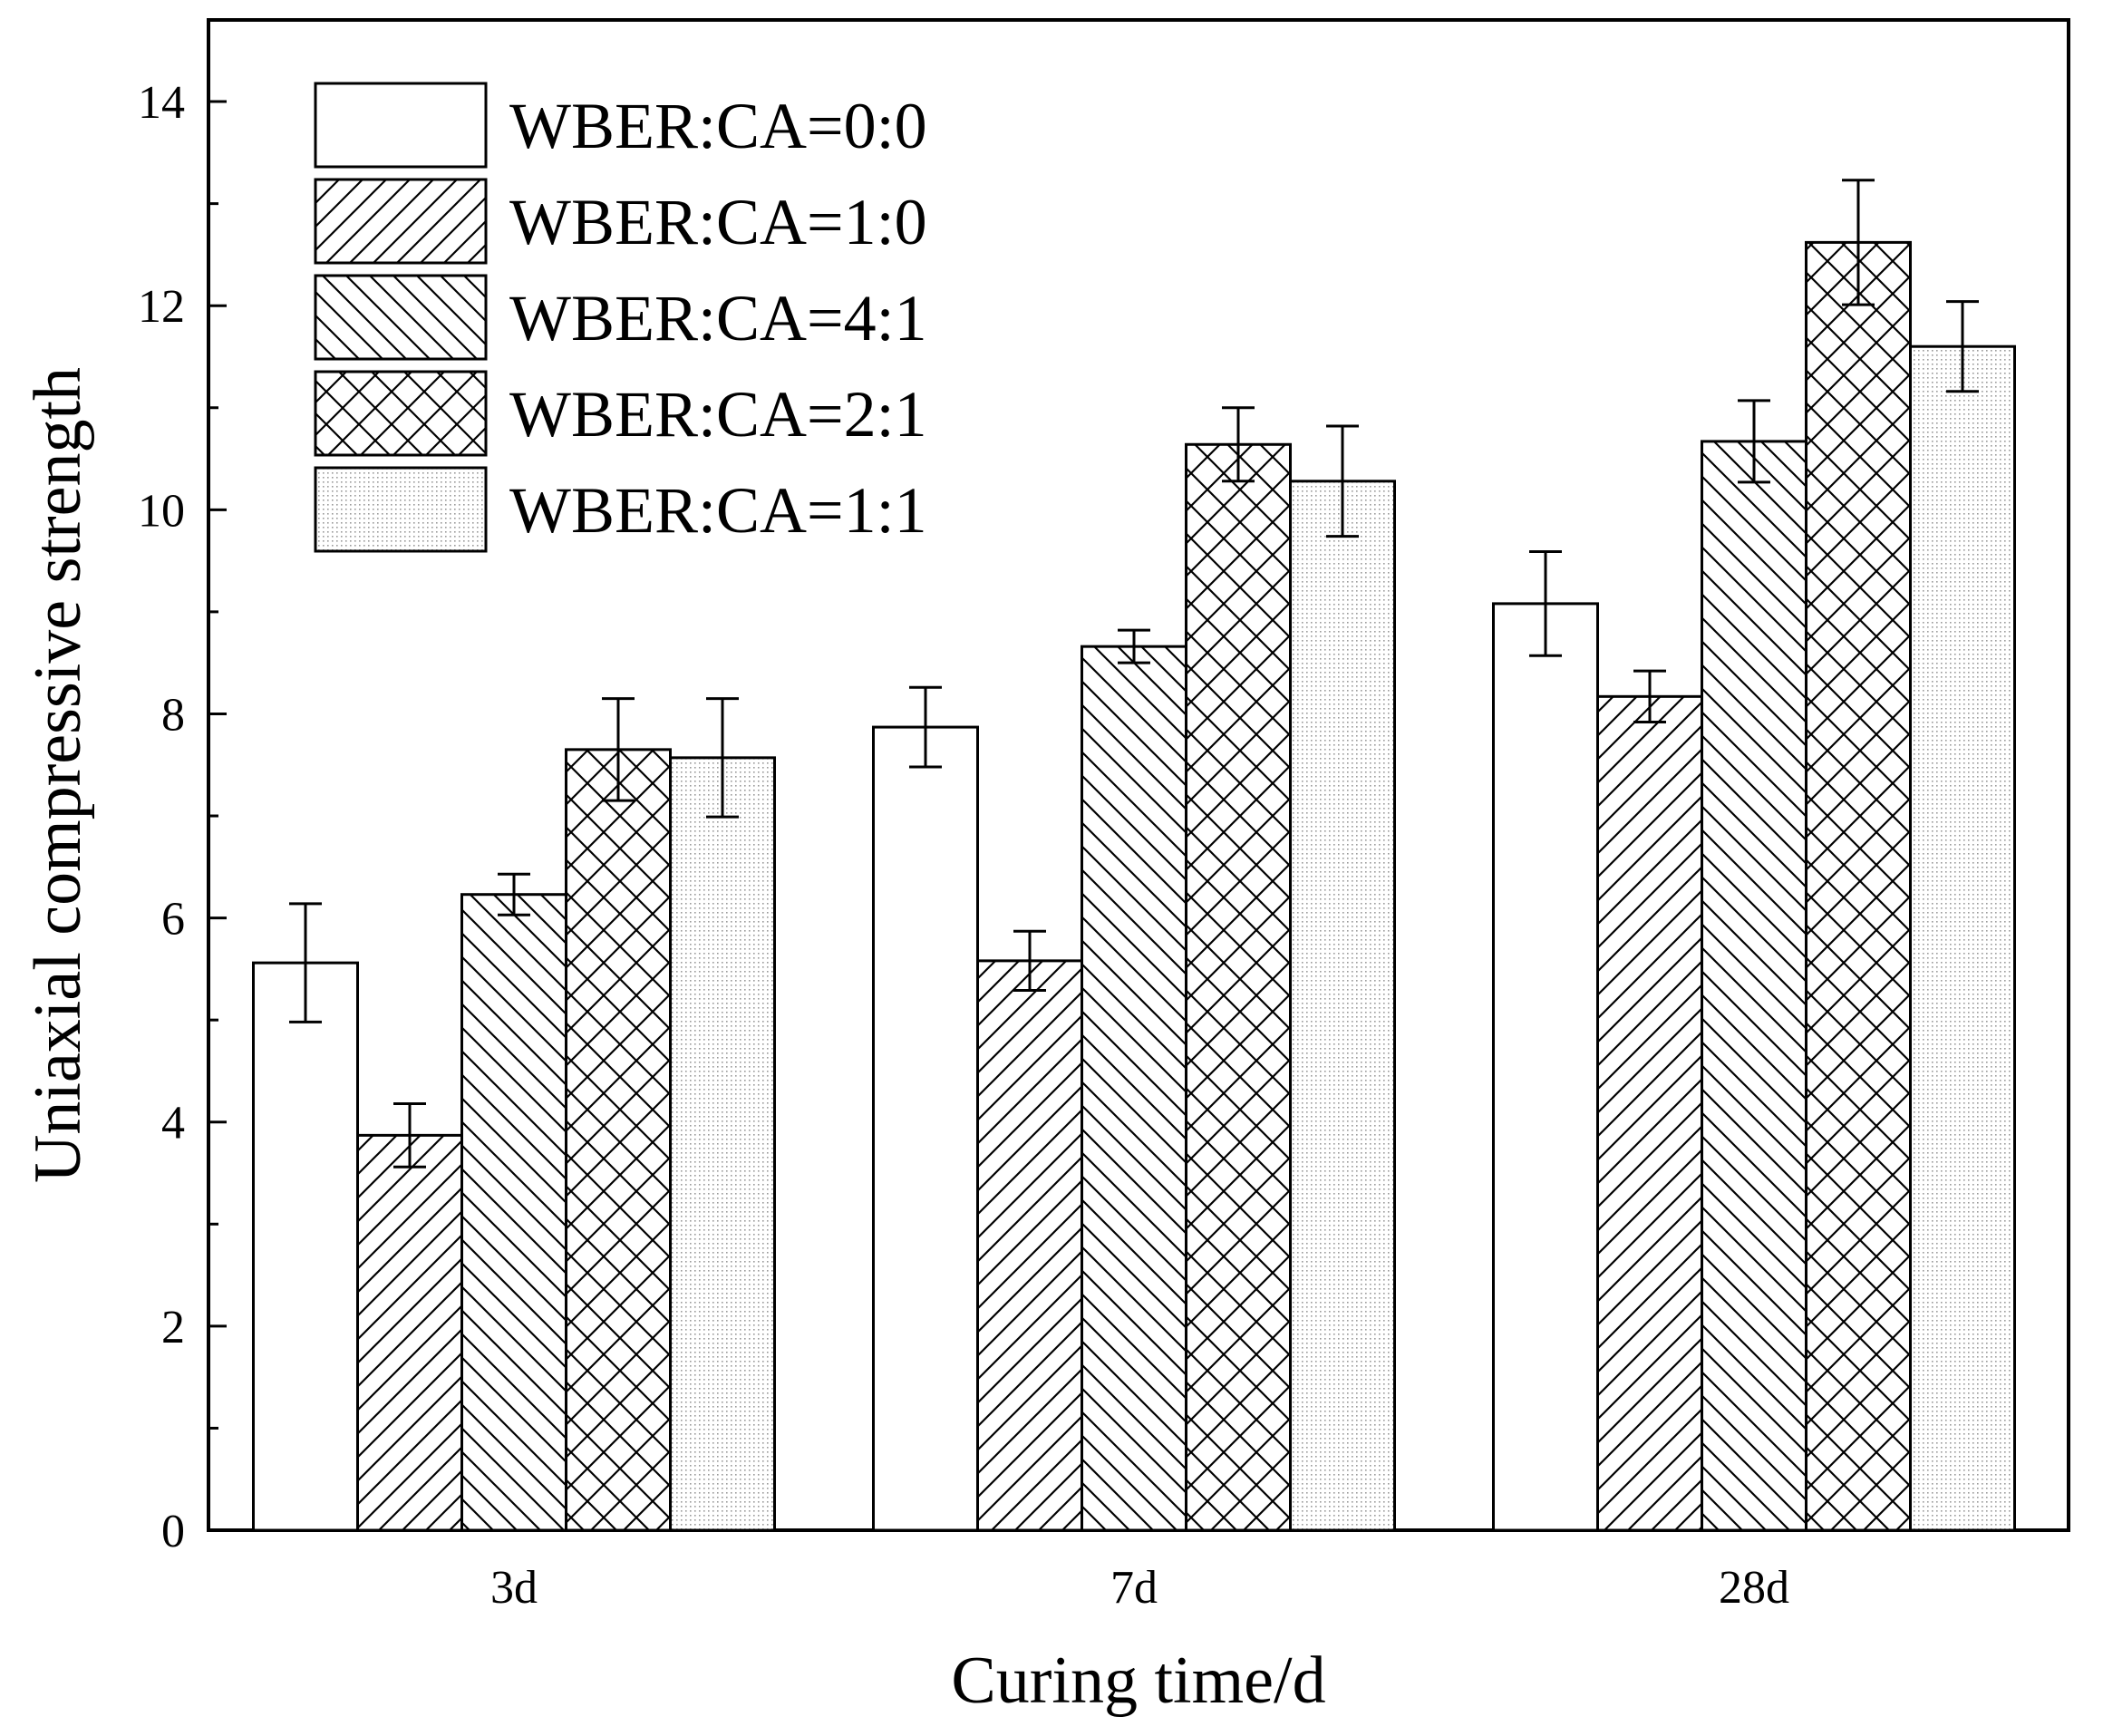 The width and height of the screenshot is (2103, 1736). What do you see at coordinates (161, 511) in the screenshot?
I see `y-tick-label: 10` at bounding box center [161, 511].